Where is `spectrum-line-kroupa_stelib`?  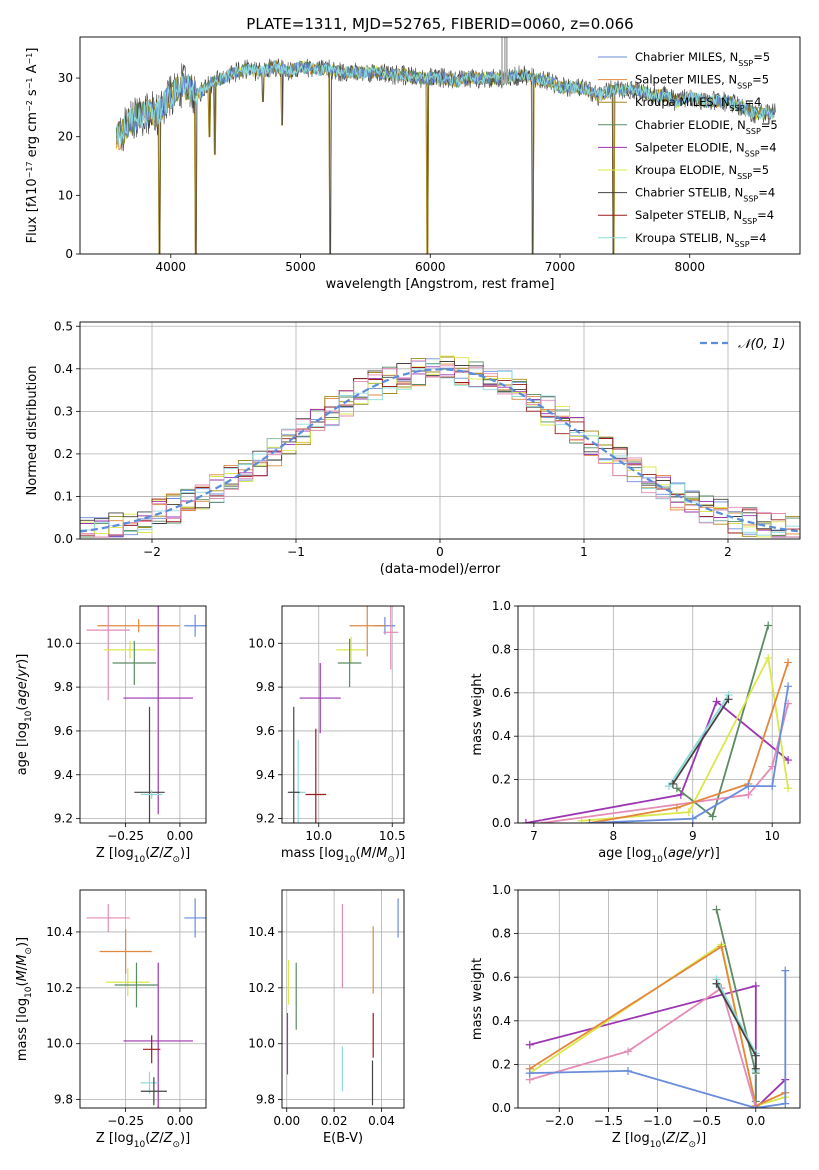 spectrum-line-kroupa_stelib is located at coordinates (445, 104).